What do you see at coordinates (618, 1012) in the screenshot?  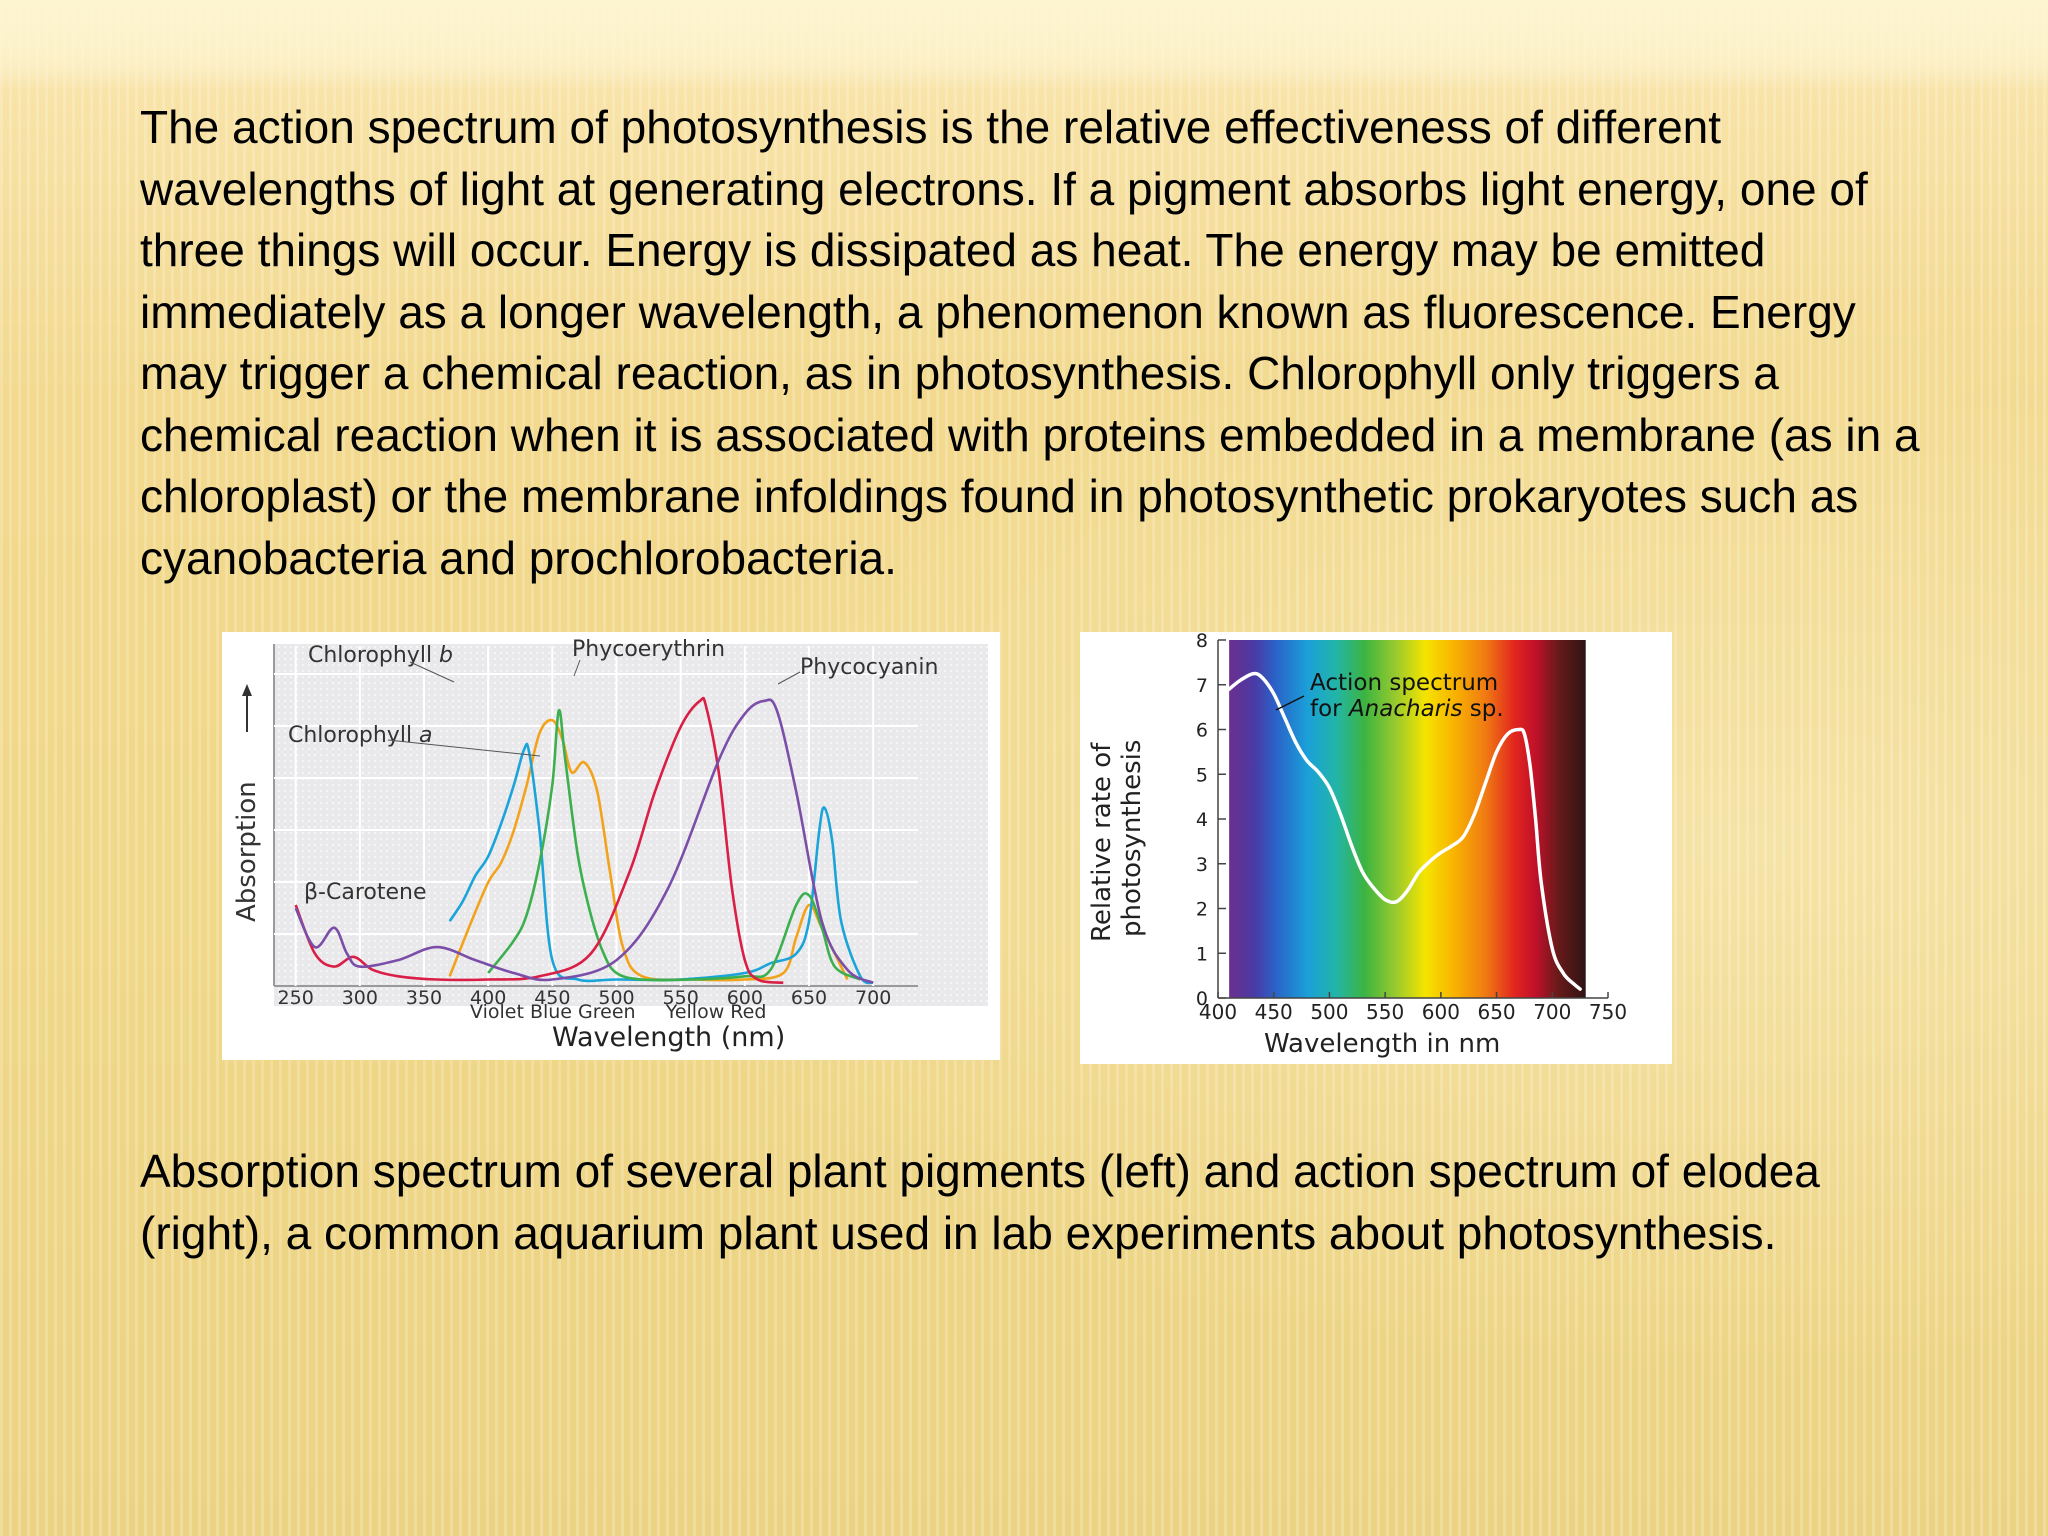 I see `color-band-labels: Violet Blue Green Yellow Red` at bounding box center [618, 1012].